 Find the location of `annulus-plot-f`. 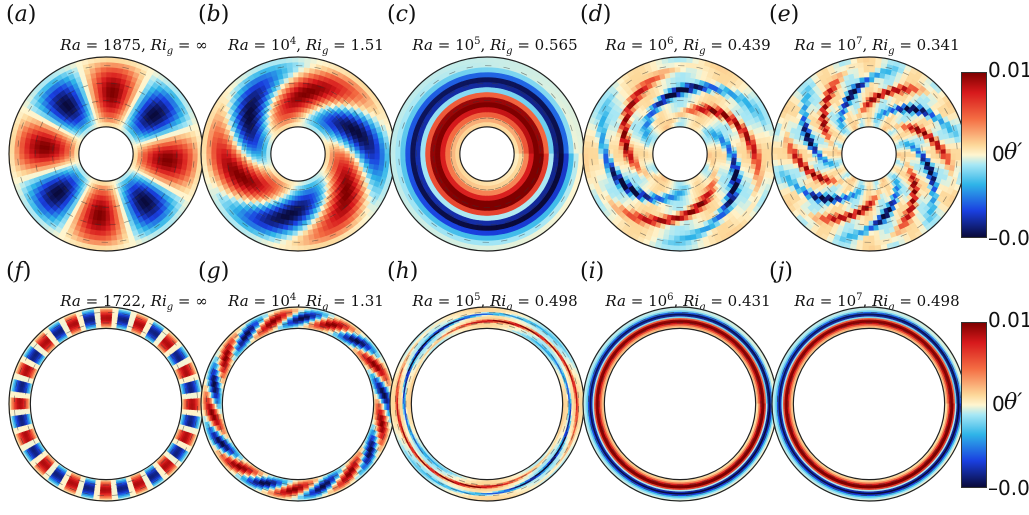

annulus-plot-f is located at coordinates (106, 404).